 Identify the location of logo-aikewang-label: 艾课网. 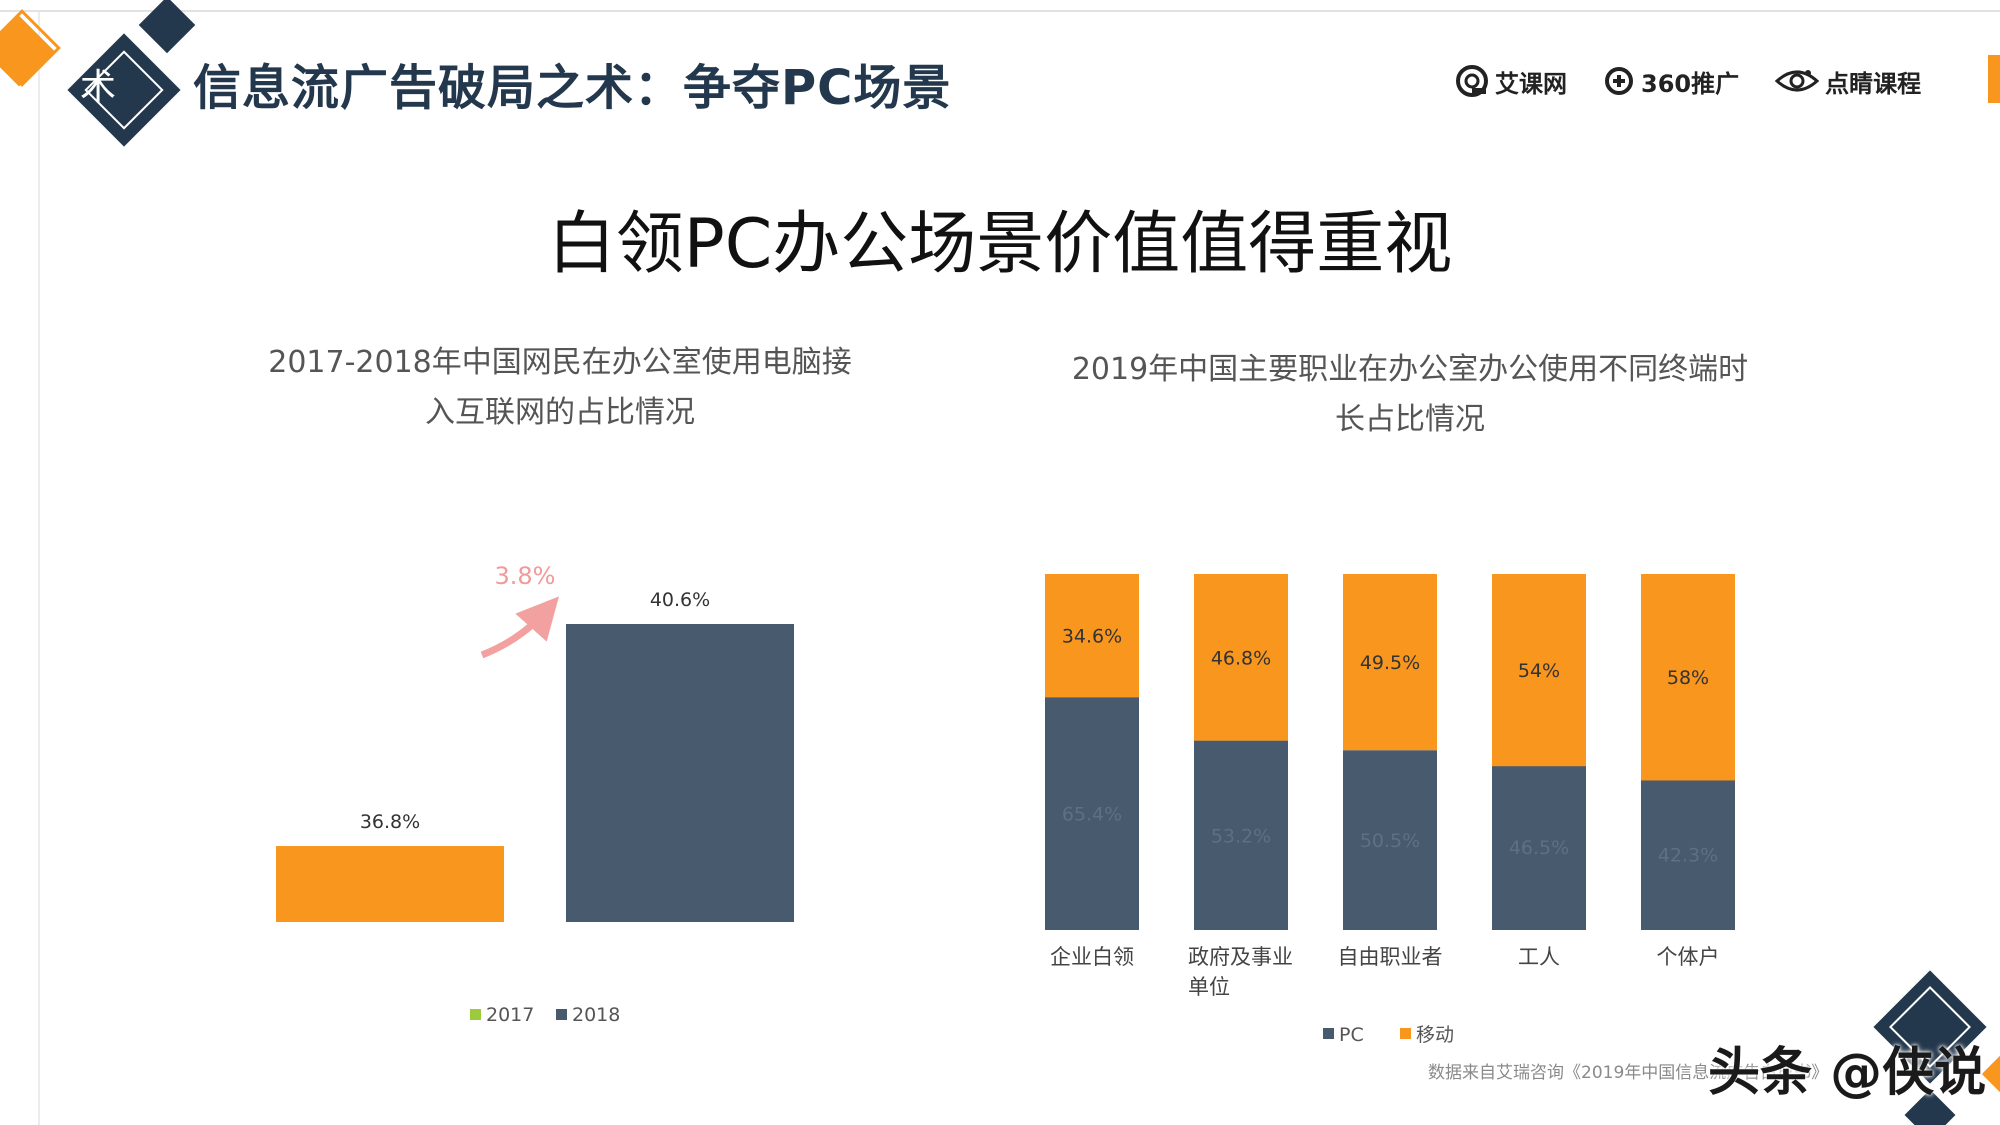
(1531, 83).